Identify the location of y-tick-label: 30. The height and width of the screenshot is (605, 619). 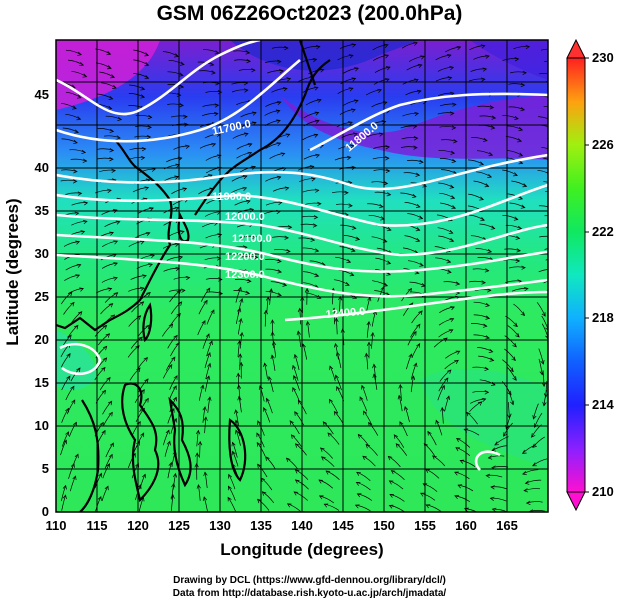
(42, 253).